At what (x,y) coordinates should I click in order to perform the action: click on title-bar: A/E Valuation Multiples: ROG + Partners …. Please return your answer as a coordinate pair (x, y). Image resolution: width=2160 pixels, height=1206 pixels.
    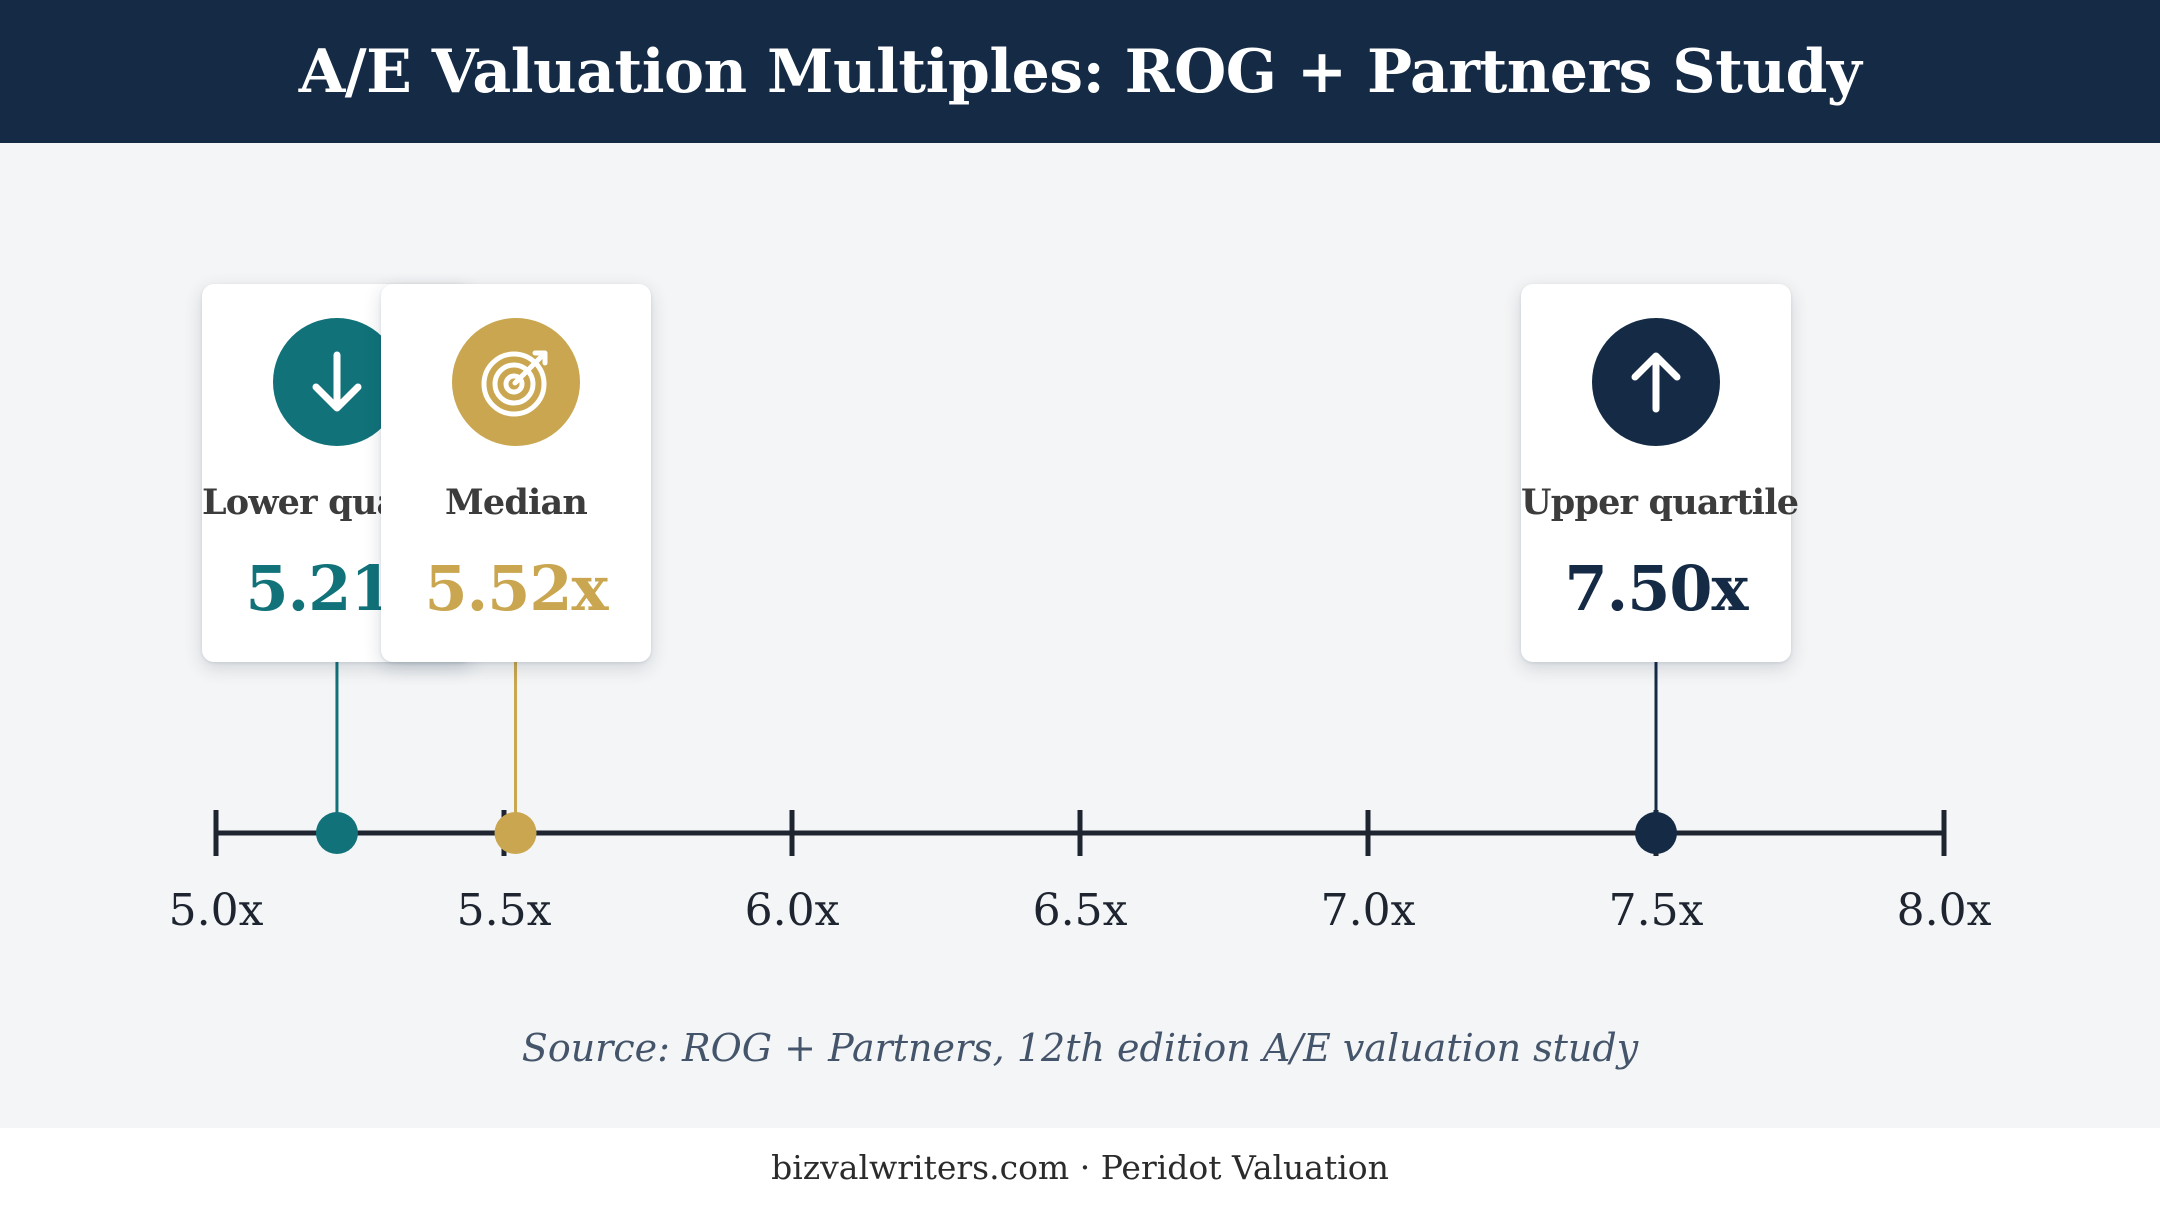
    Looking at the image, I should click on (1080, 71).